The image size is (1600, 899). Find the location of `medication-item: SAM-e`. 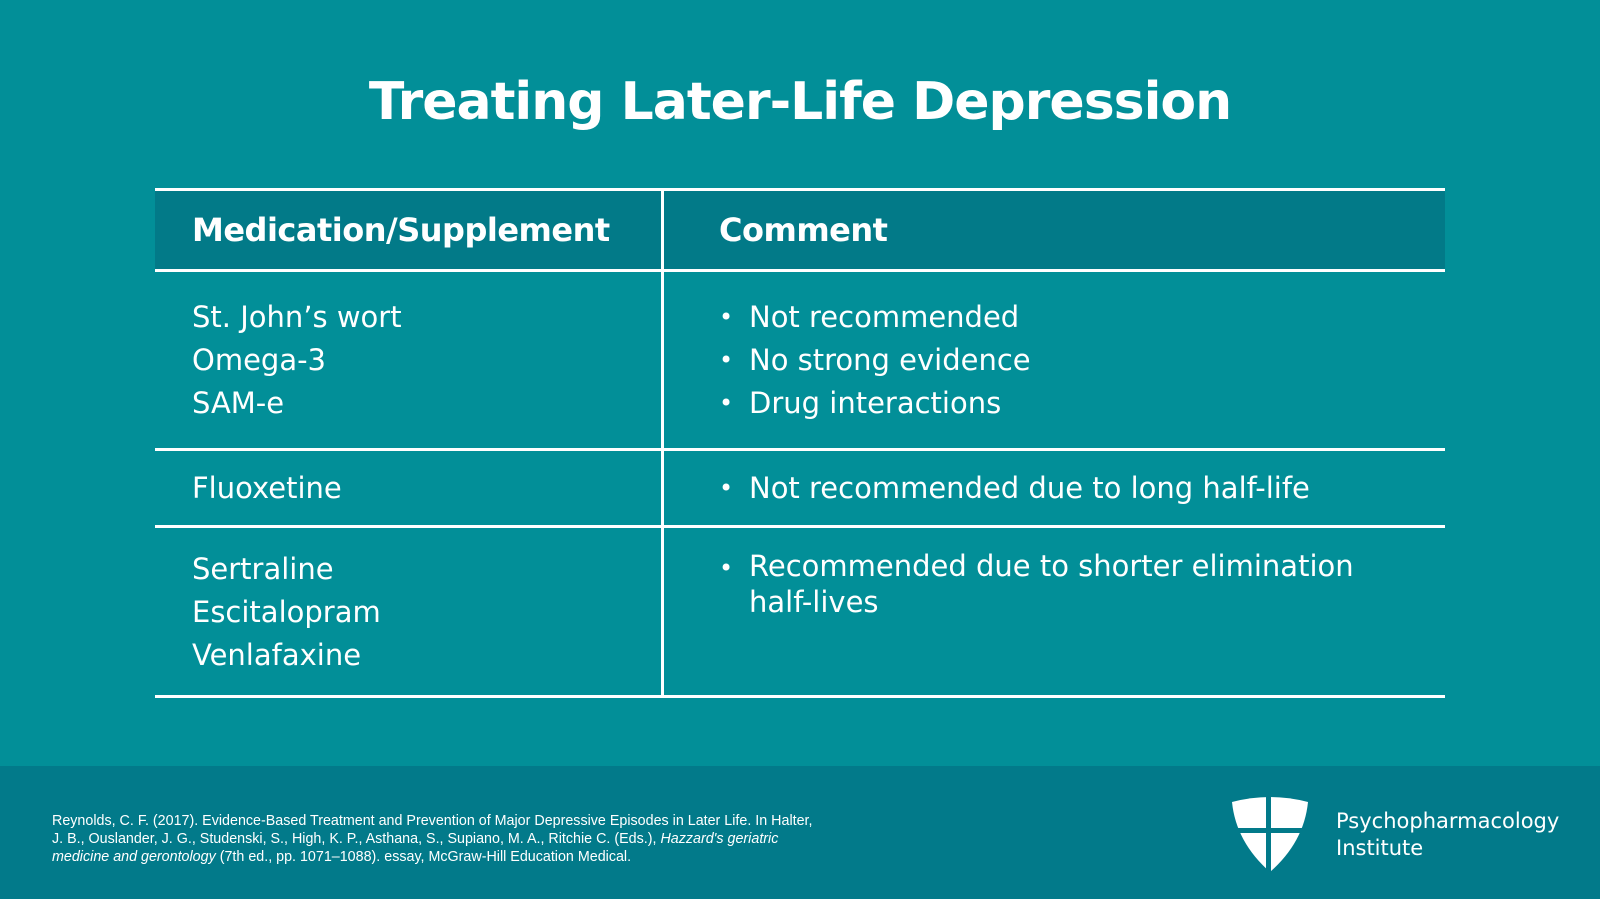

medication-item: SAM-e is located at coordinates (238, 402).